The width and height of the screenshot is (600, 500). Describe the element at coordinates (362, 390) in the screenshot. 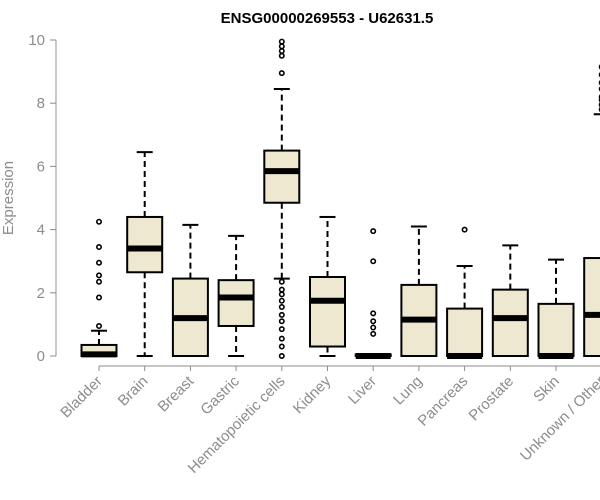

I see `x-tick-label: Liver` at that location.